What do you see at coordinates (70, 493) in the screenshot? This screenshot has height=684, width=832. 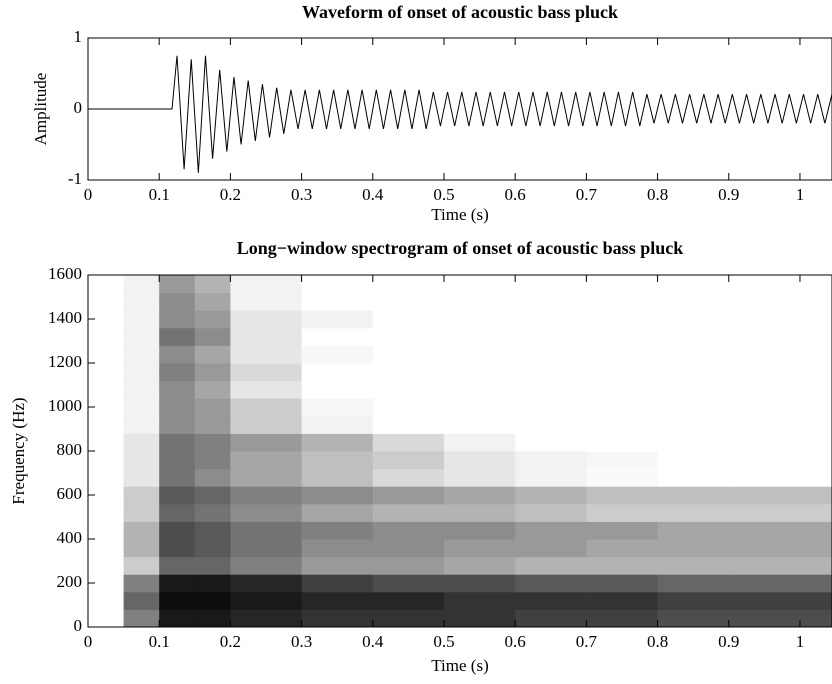 I see `y-tick-label: 600` at bounding box center [70, 493].